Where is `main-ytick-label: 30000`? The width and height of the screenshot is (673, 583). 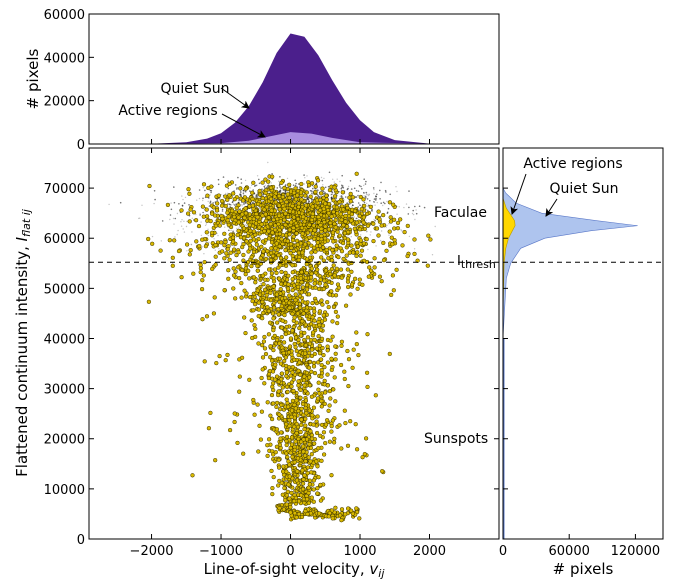
main-ytick-label: 30000 is located at coordinates (64, 390).